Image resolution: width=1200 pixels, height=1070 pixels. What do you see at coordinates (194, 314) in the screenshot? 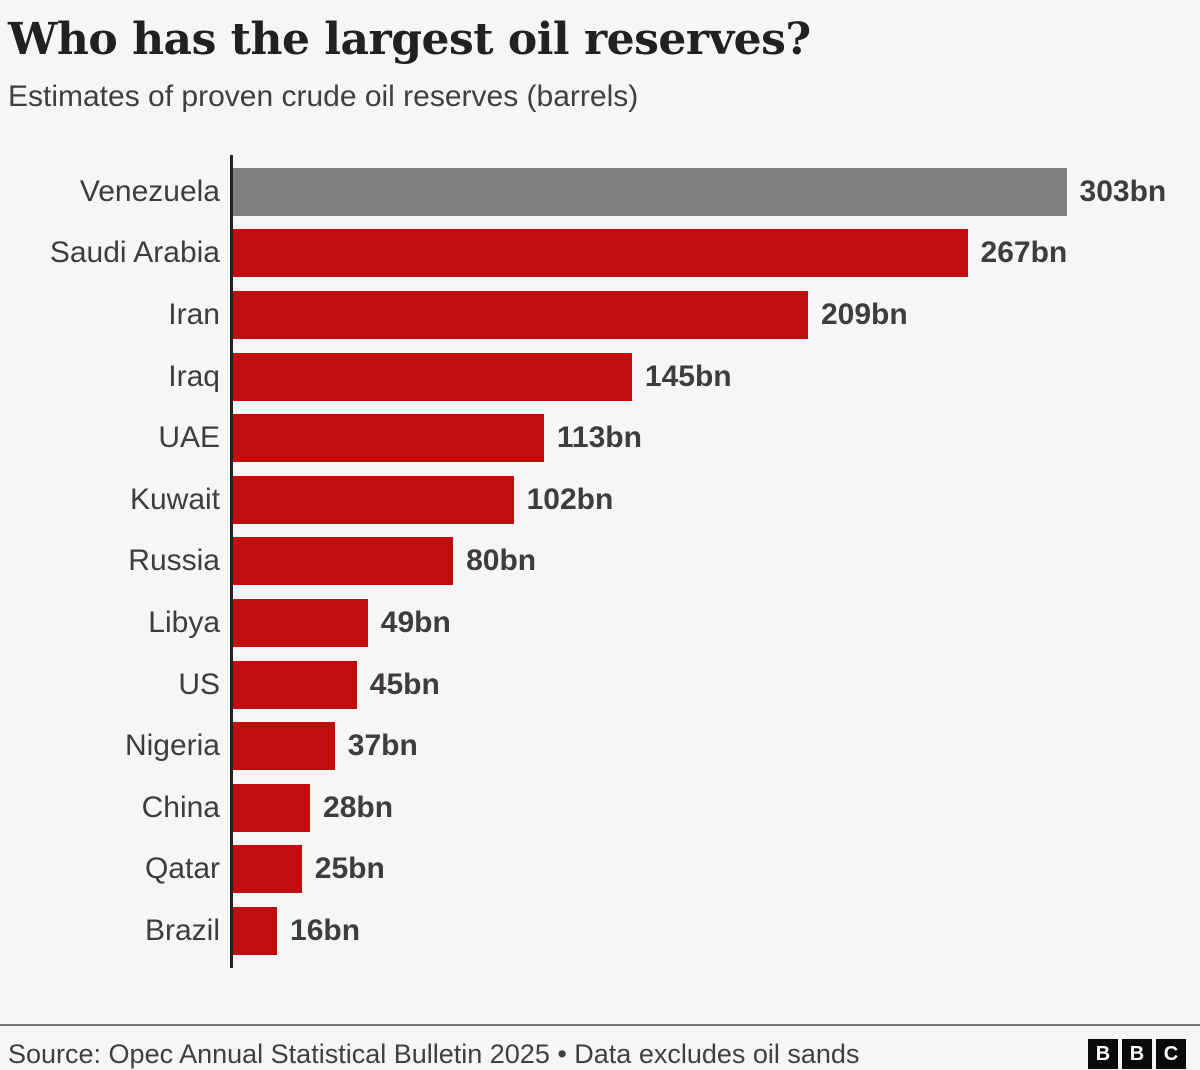
I see `category-label: Iran` at bounding box center [194, 314].